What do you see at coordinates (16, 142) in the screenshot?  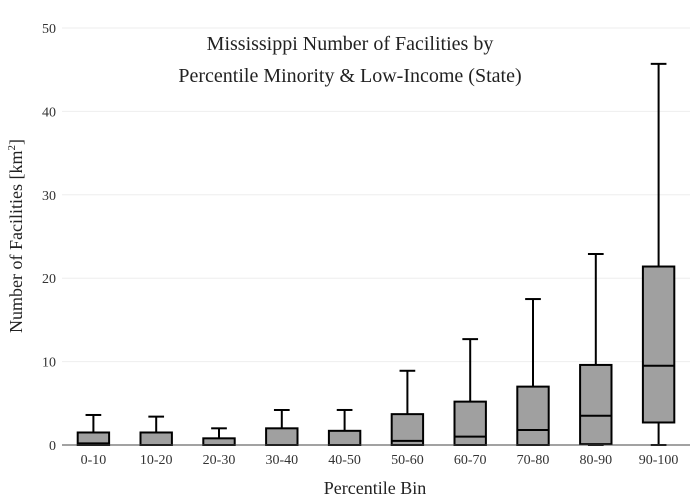 I see `y-axis-title-close: ]` at bounding box center [16, 142].